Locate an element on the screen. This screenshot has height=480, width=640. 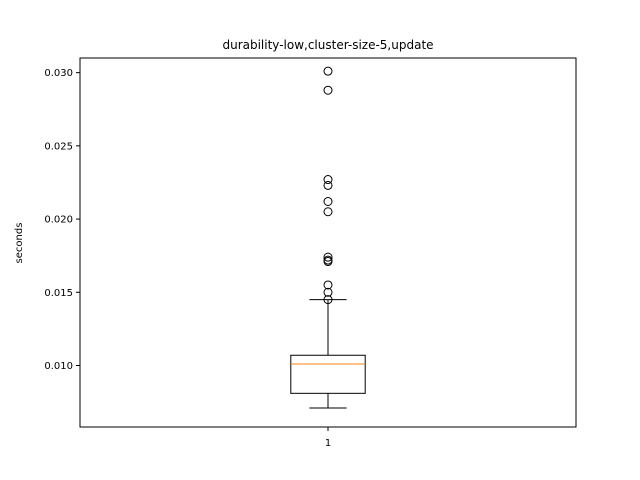
y-tick-label: 0.010 is located at coordinates (58, 366).